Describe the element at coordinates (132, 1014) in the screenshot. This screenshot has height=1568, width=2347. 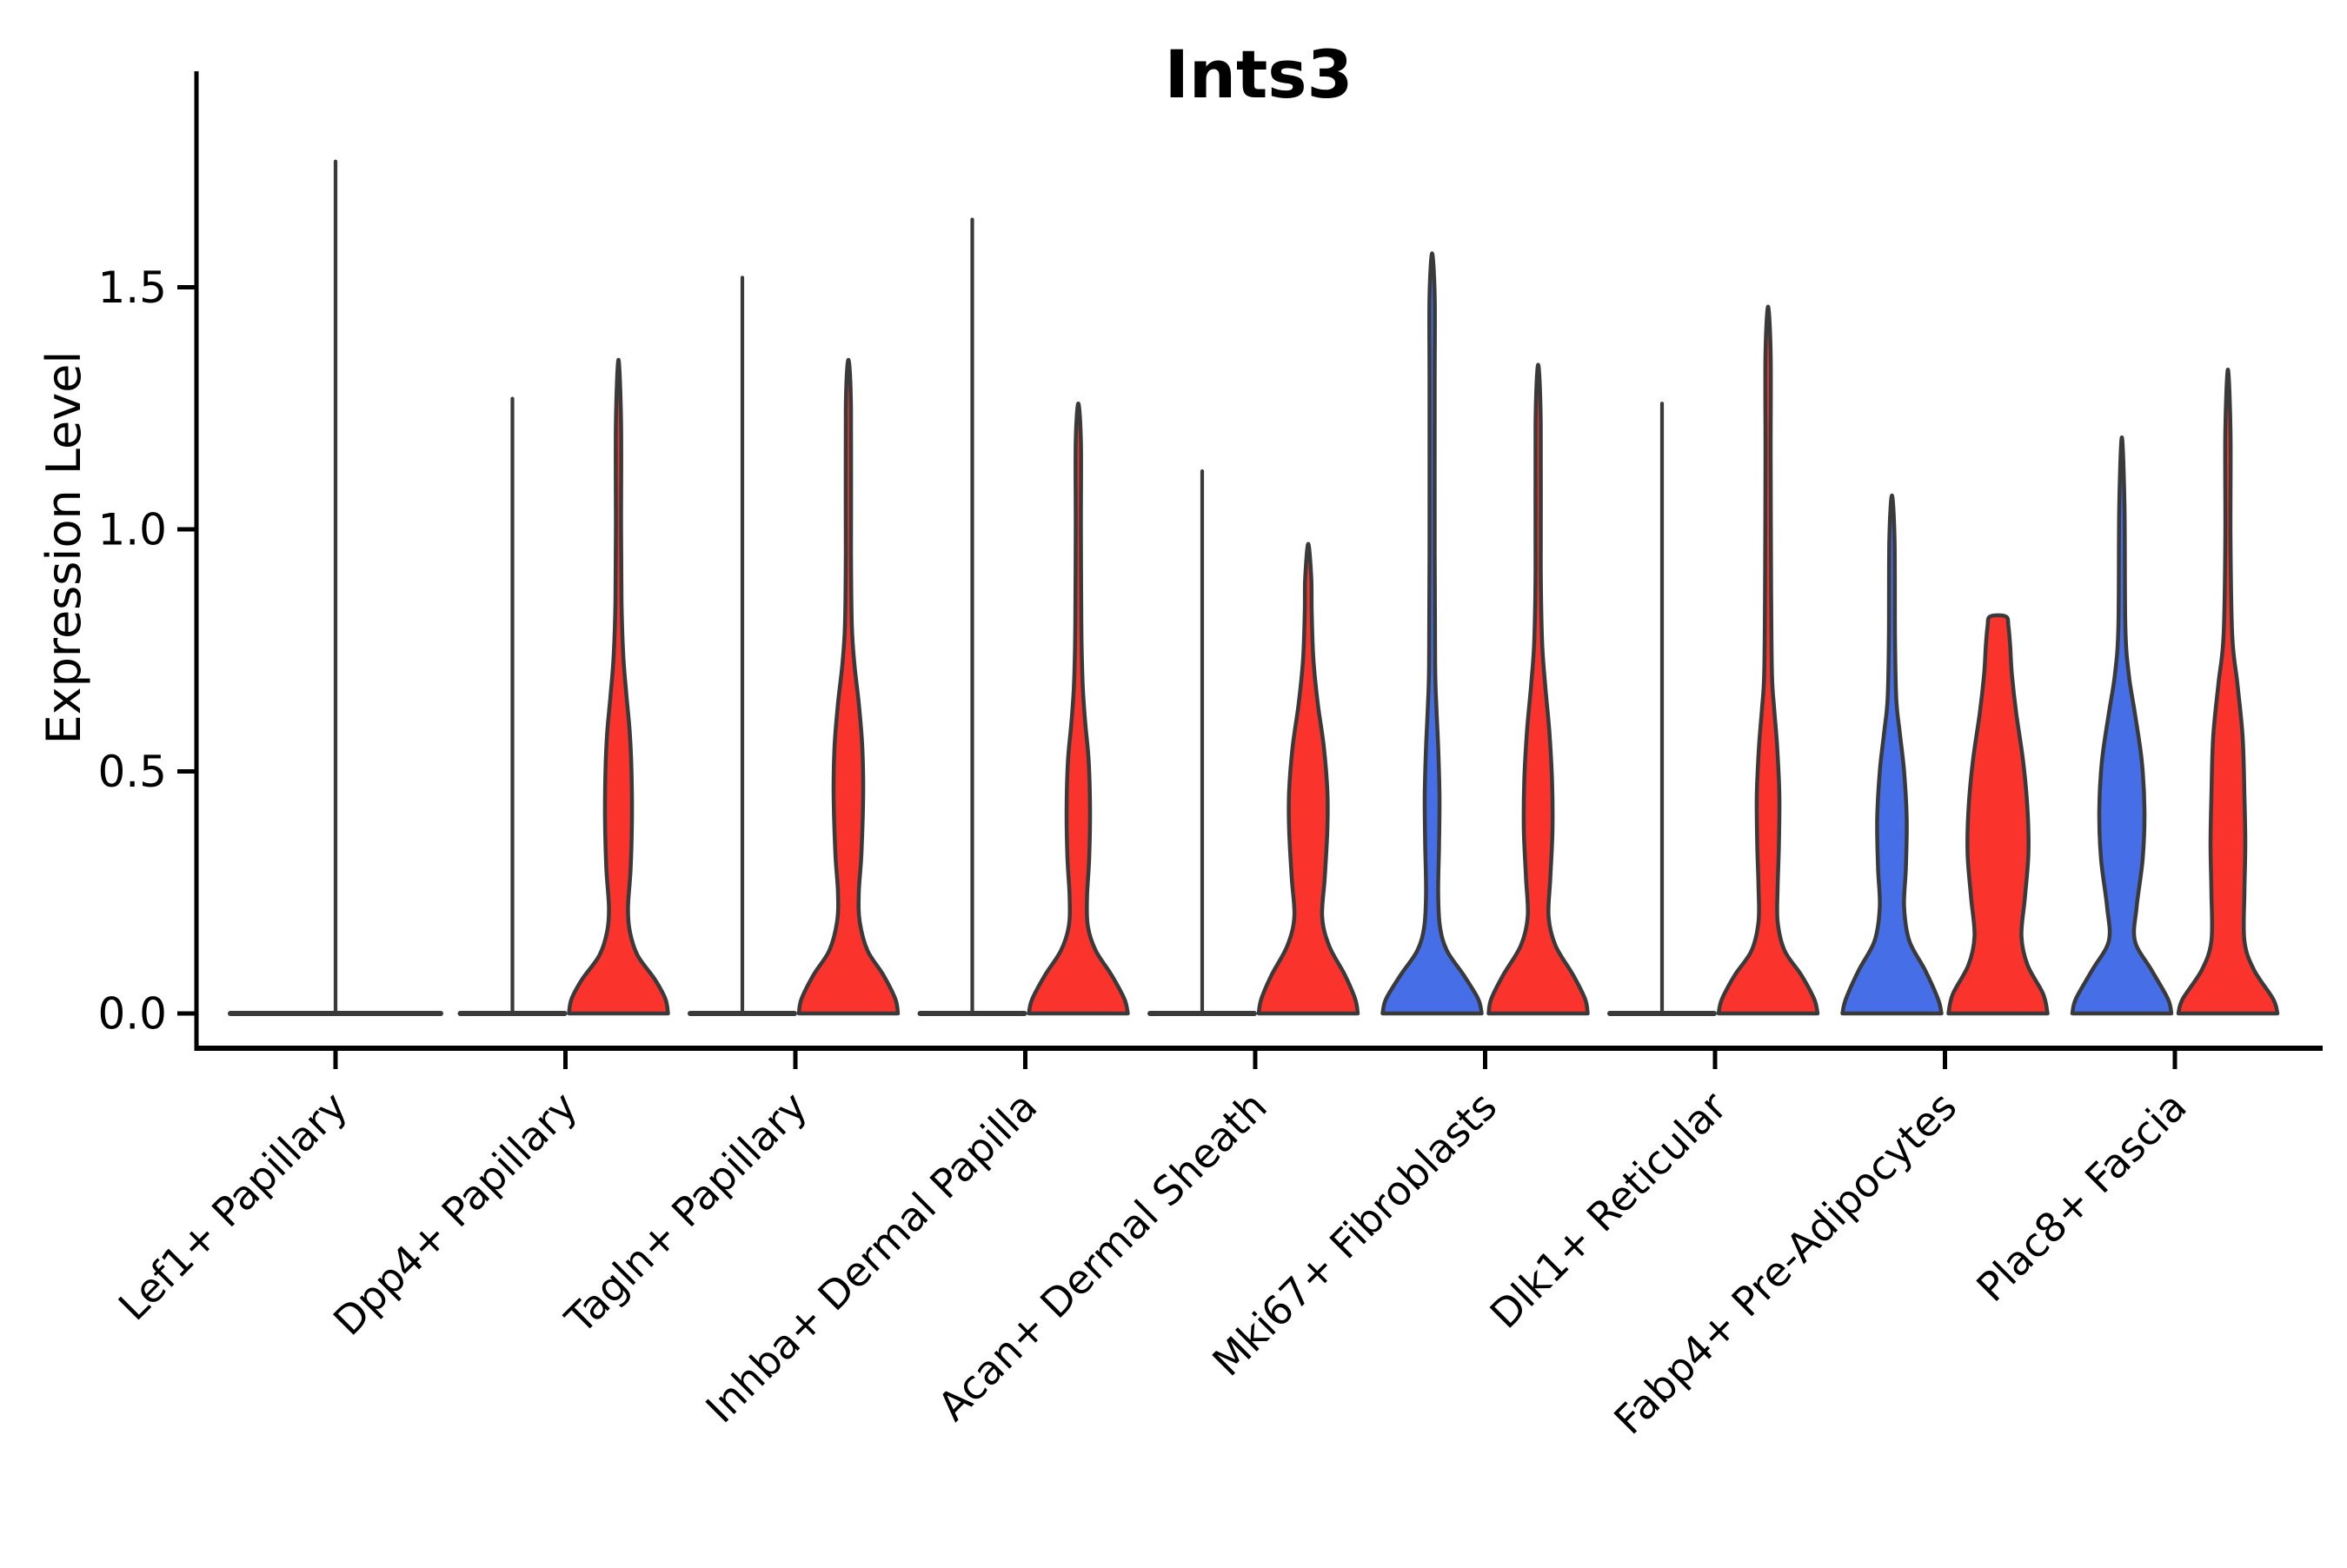
I see `y-tick-label: 0.0` at that location.